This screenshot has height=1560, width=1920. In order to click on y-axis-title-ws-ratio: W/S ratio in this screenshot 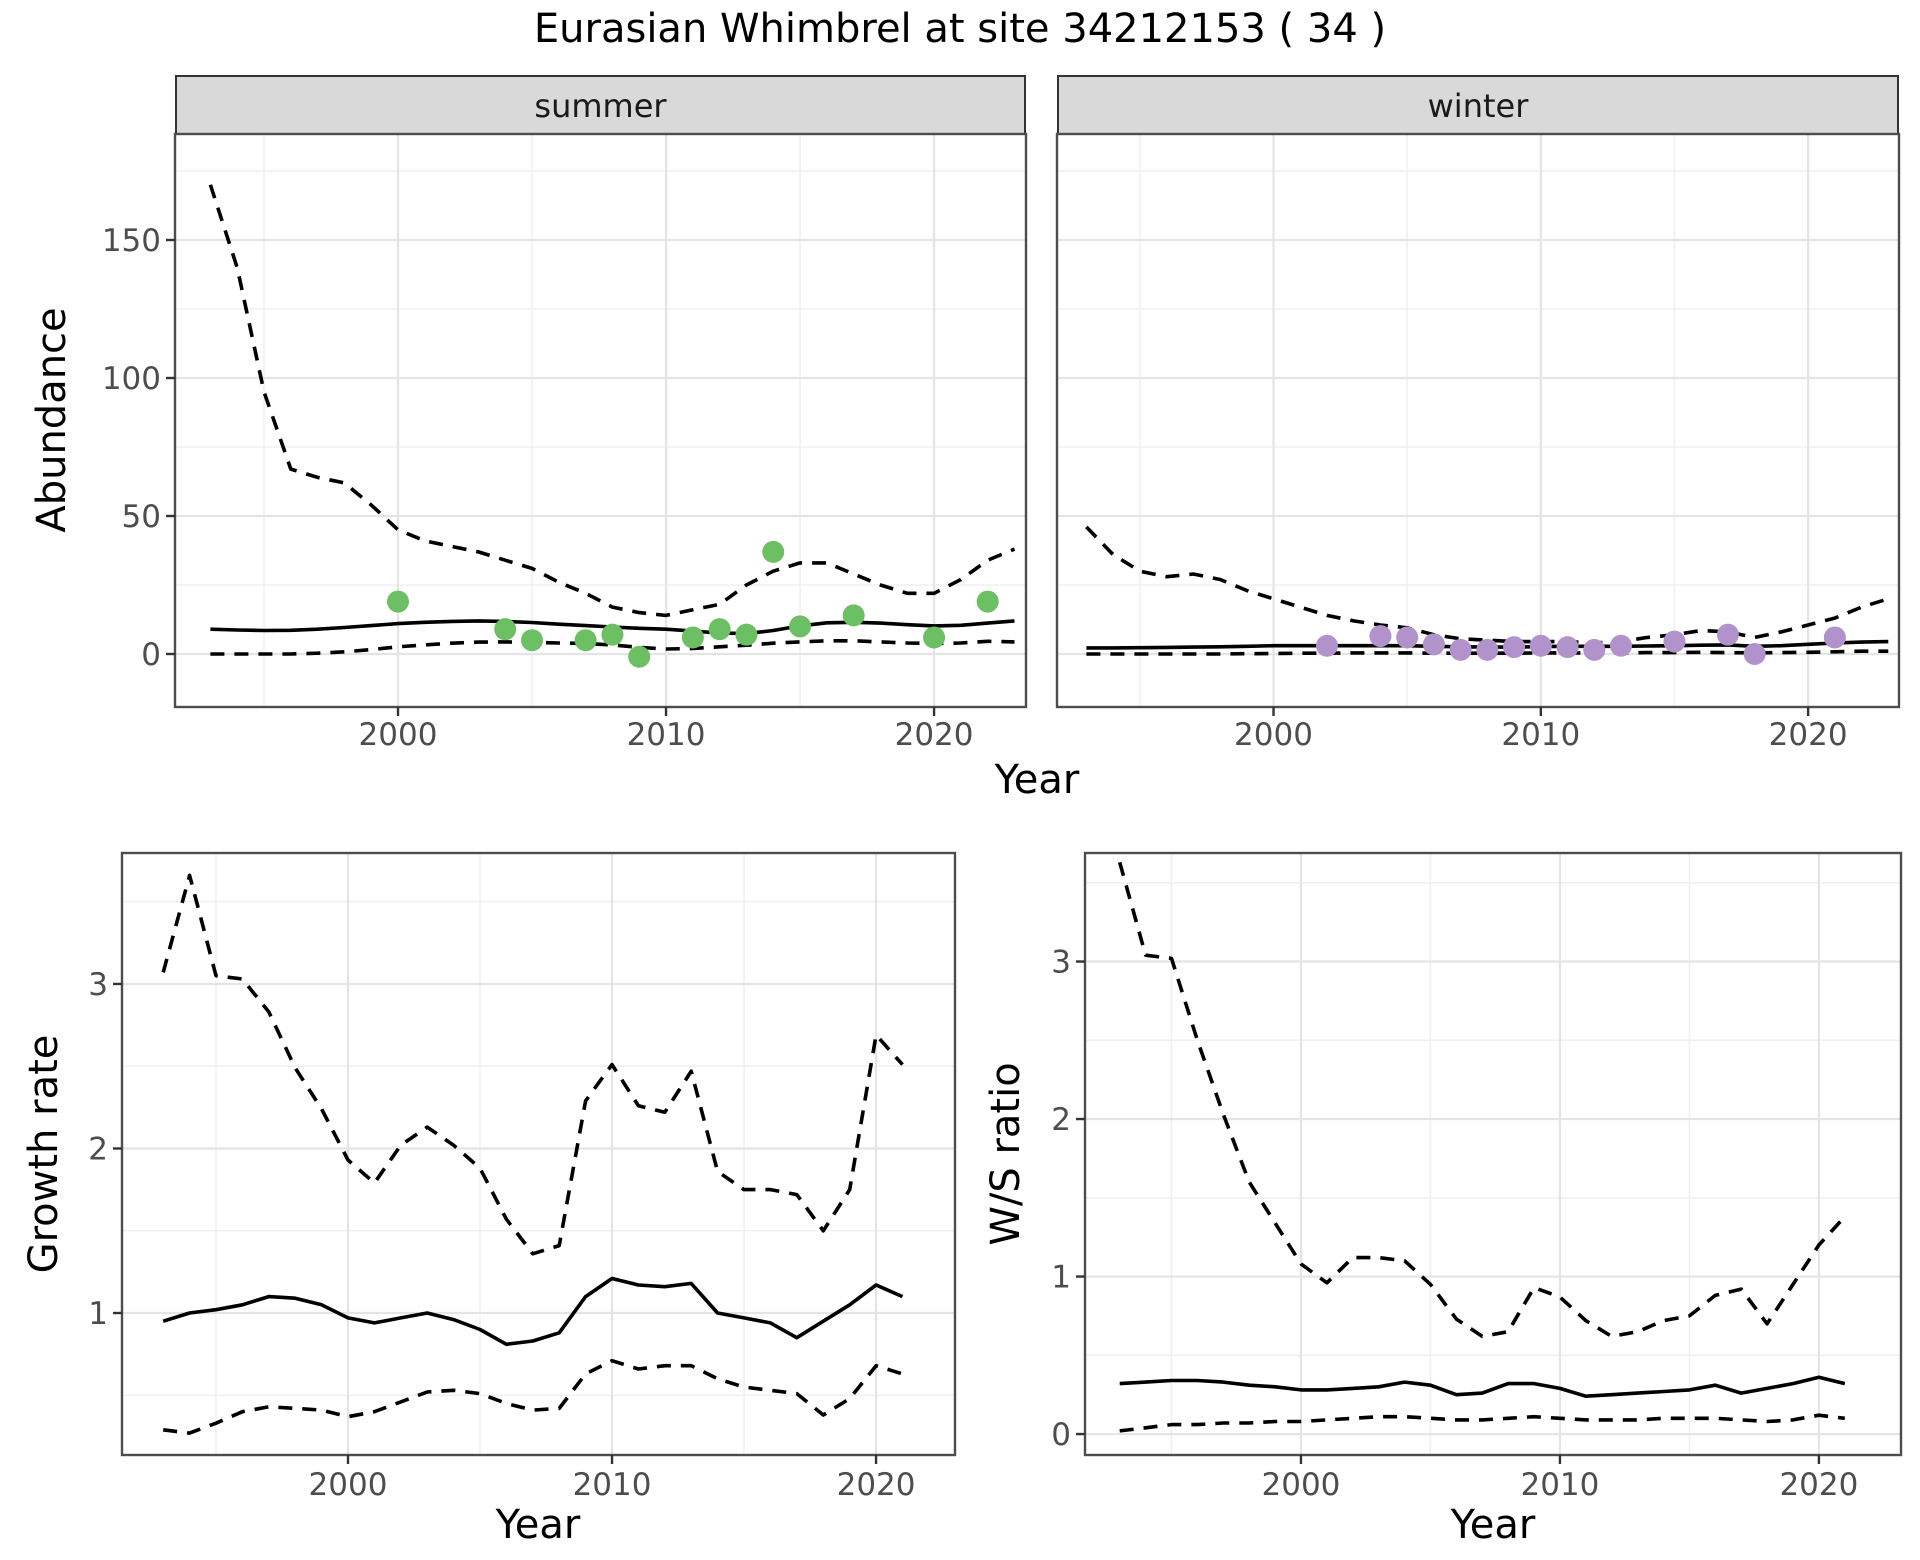, I will do `click(1006, 1154)`.